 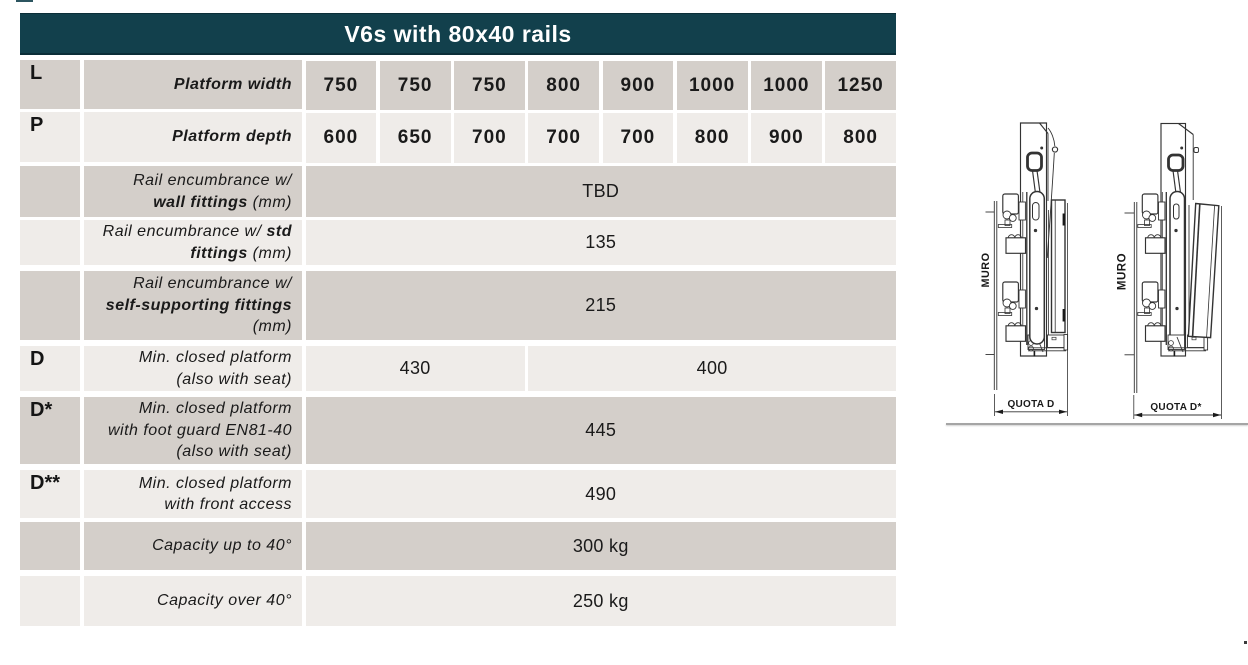 What do you see at coordinates (1030, 404) in the screenshot?
I see `svg-text: QUOTA D` at bounding box center [1030, 404].